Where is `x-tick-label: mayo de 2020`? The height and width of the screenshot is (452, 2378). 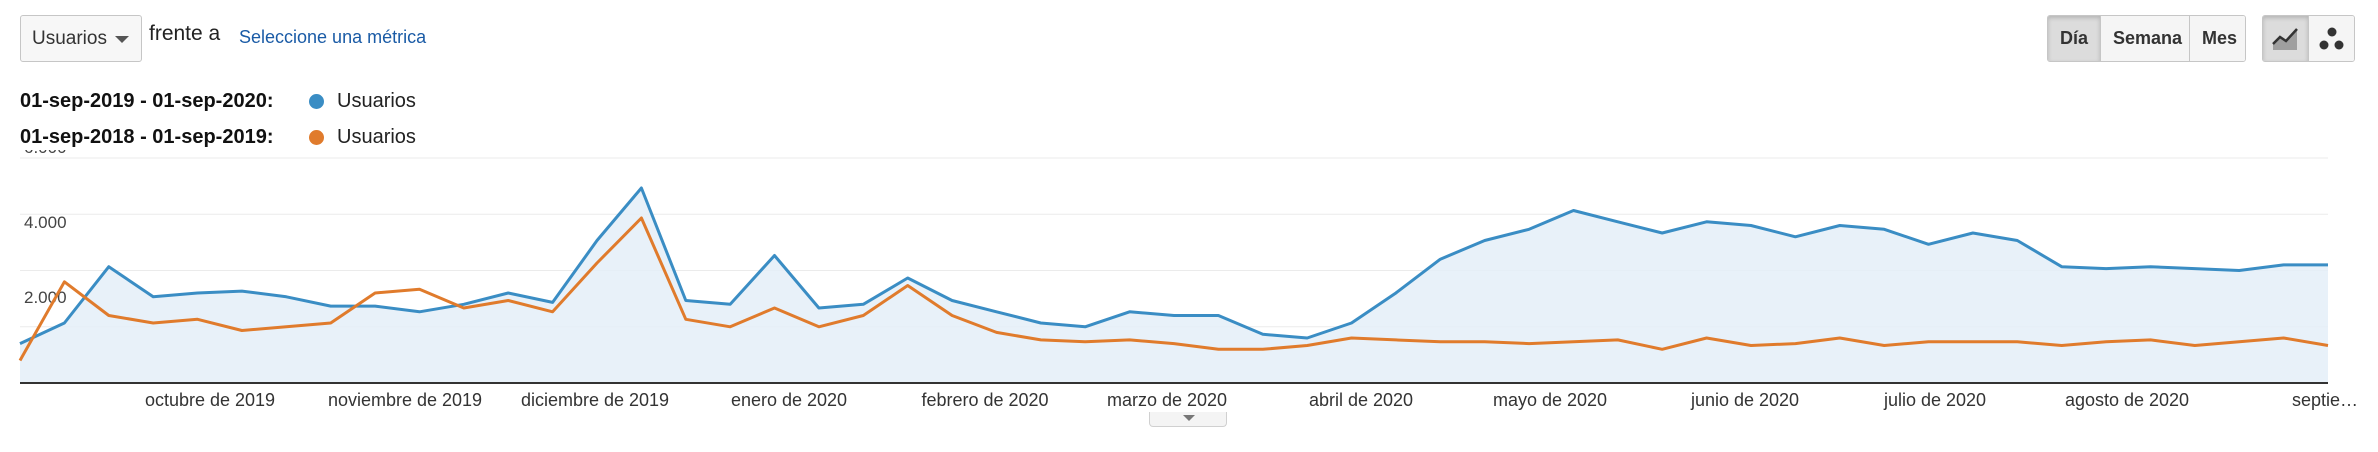 x-tick-label: mayo de 2020 is located at coordinates (1550, 400).